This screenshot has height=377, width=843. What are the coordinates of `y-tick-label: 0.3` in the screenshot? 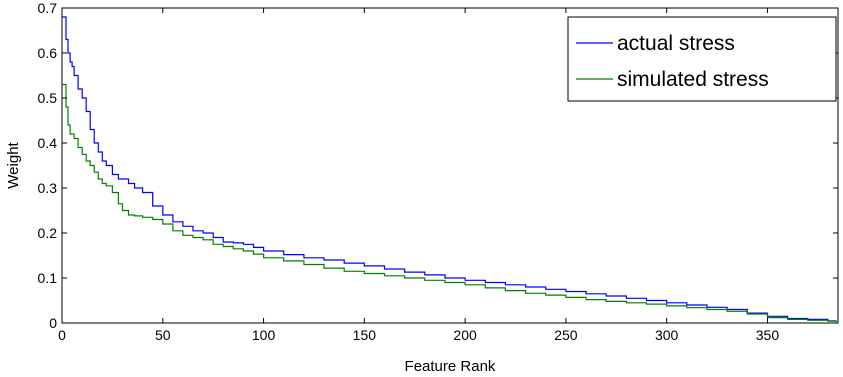 It's located at (48, 188).